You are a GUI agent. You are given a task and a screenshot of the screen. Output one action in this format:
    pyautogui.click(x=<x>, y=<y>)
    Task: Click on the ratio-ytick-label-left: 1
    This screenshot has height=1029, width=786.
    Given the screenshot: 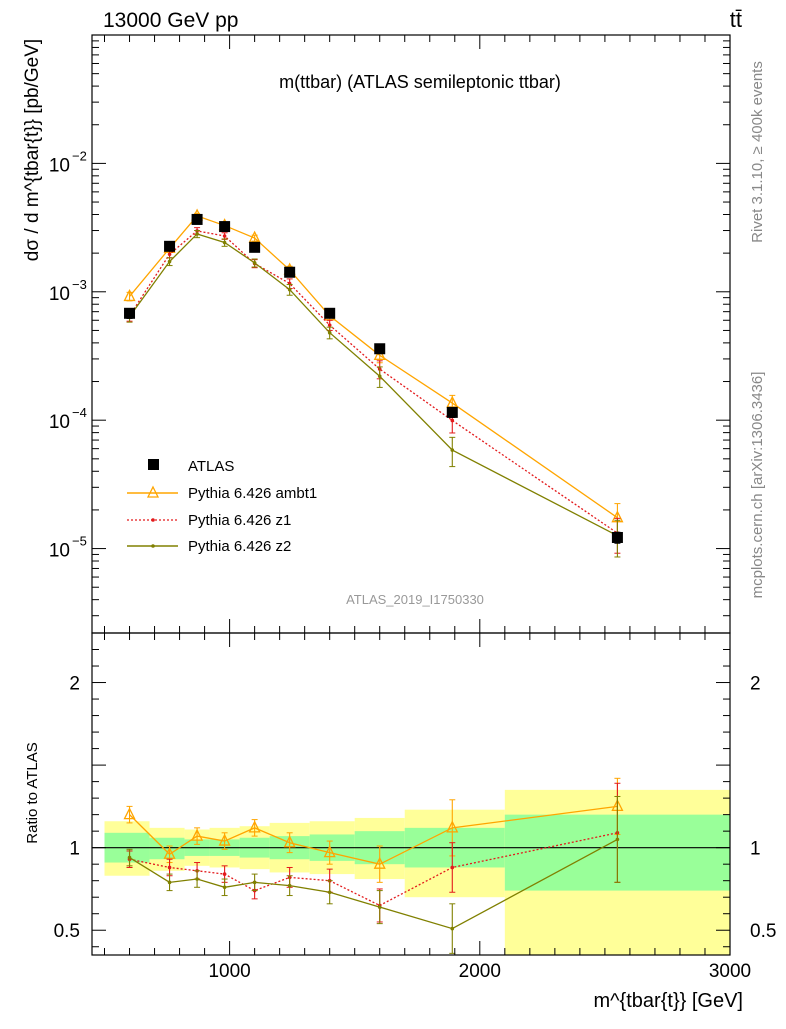 What is the action you would take?
    pyautogui.click(x=74, y=849)
    